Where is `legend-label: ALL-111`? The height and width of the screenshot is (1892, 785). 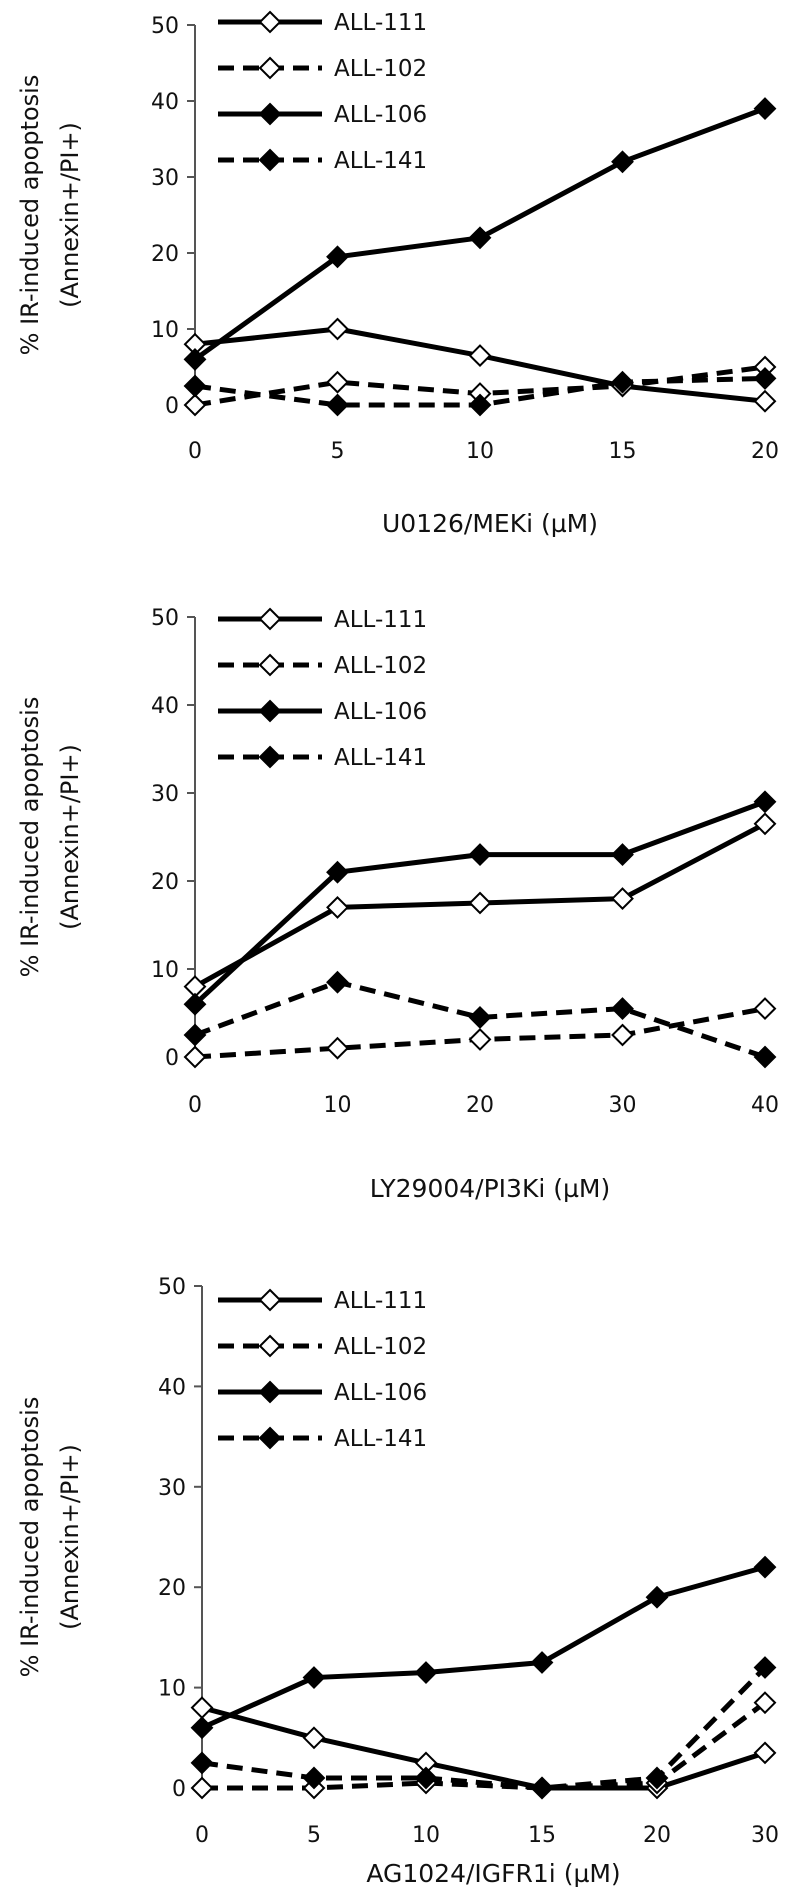
legend-label: ALL-111 is located at coordinates (380, 1301).